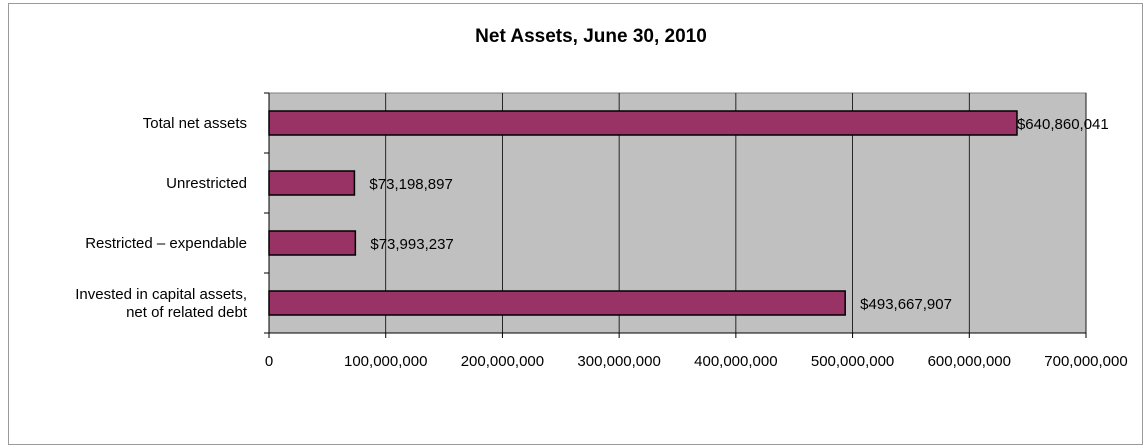 Image resolution: width=1145 pixels, height=447 pixels. What do you see at coordinates (166, 243) in the screenshot?
I see `category-label: Restricted – expendable` at bounding box center [166, 243].